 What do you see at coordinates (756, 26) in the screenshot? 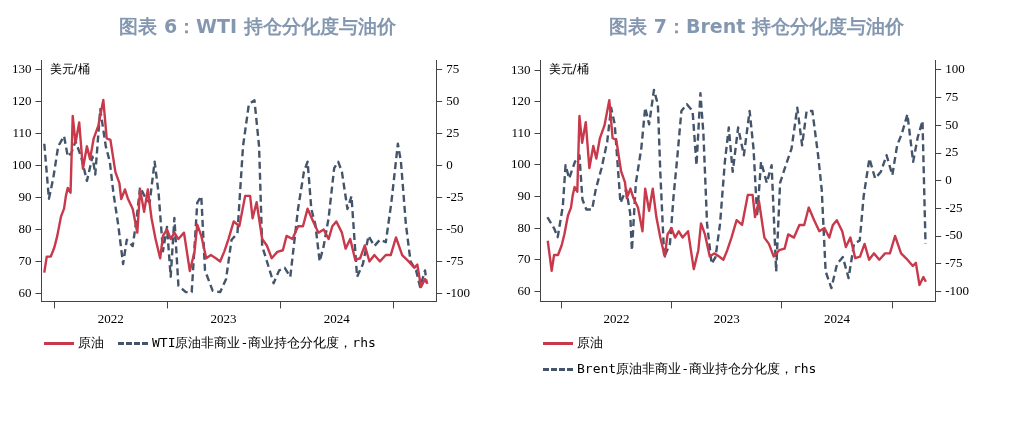
I see `chart-title: 图表 7：Brent 持仓分化度与油价` at bounding box center [756, 26].